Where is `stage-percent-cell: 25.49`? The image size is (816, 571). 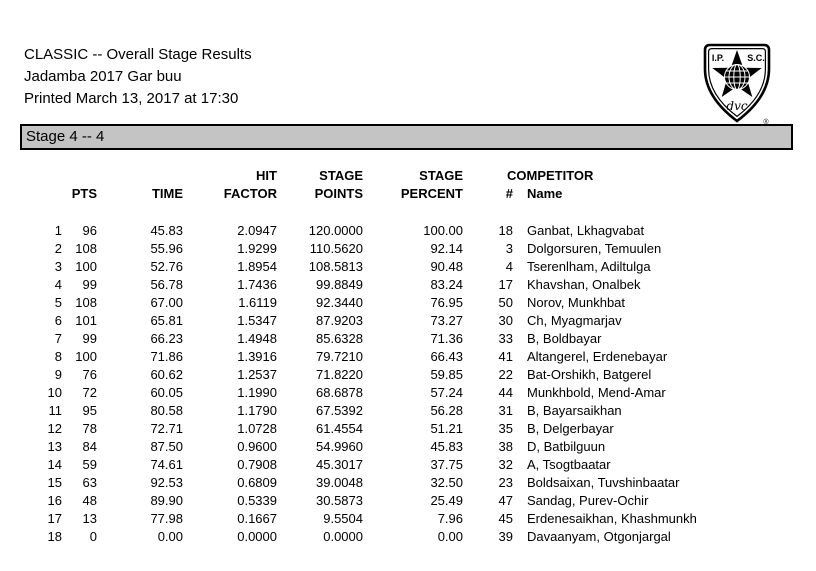 stage-percent-cell: 25.49 is located at coordinates (446, 500).